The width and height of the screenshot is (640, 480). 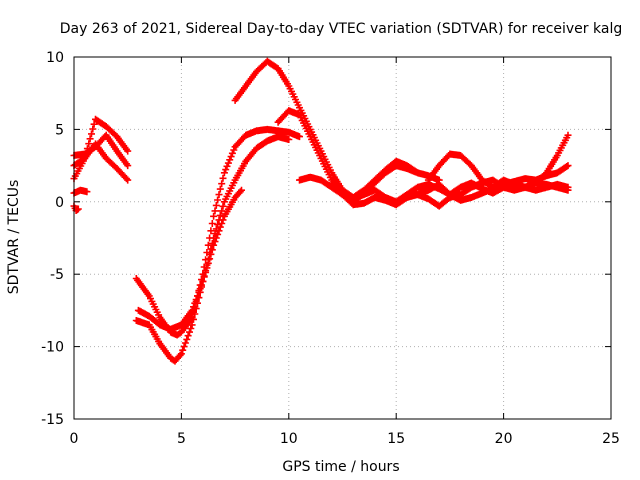 What do you see at coordinates (52, 348) in the screenshot?
I see `y-tick-label: -10` at bounding box center [52, 348].